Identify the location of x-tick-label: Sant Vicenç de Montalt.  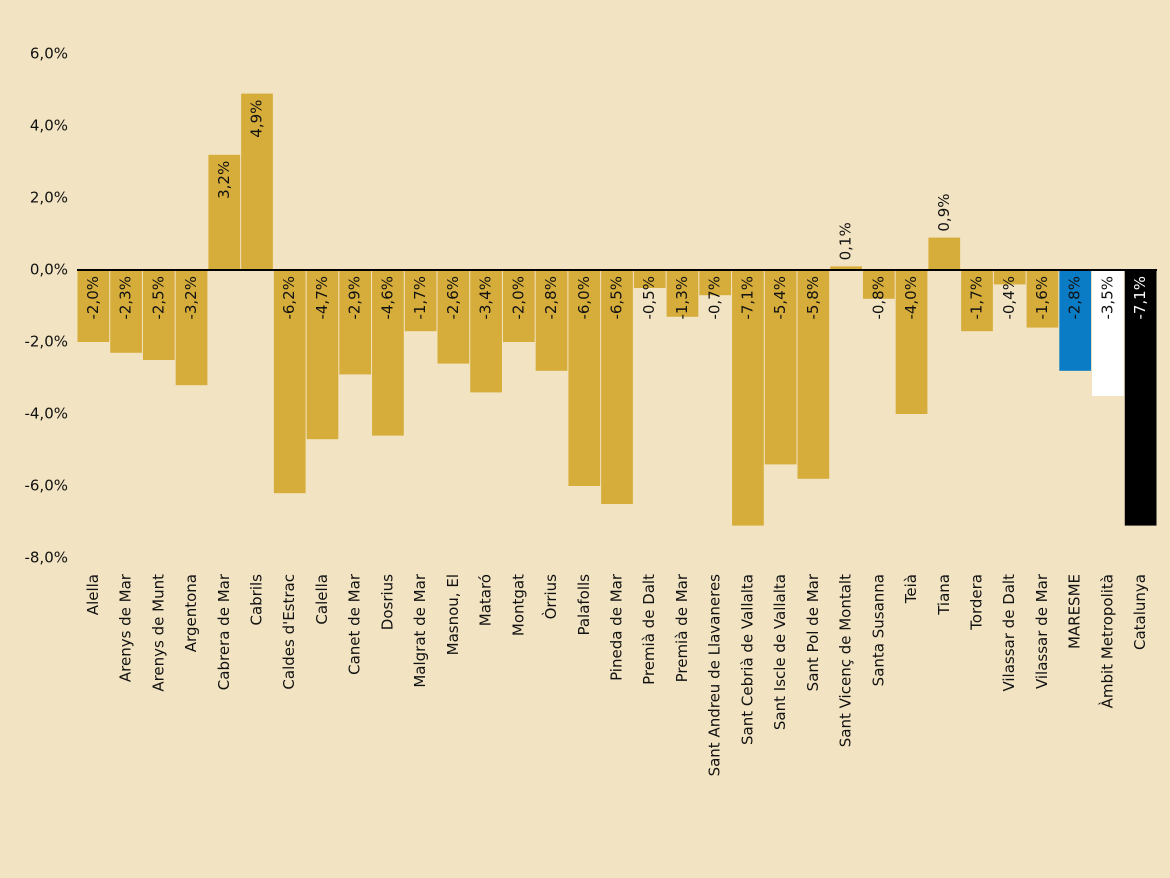
(846, 660).